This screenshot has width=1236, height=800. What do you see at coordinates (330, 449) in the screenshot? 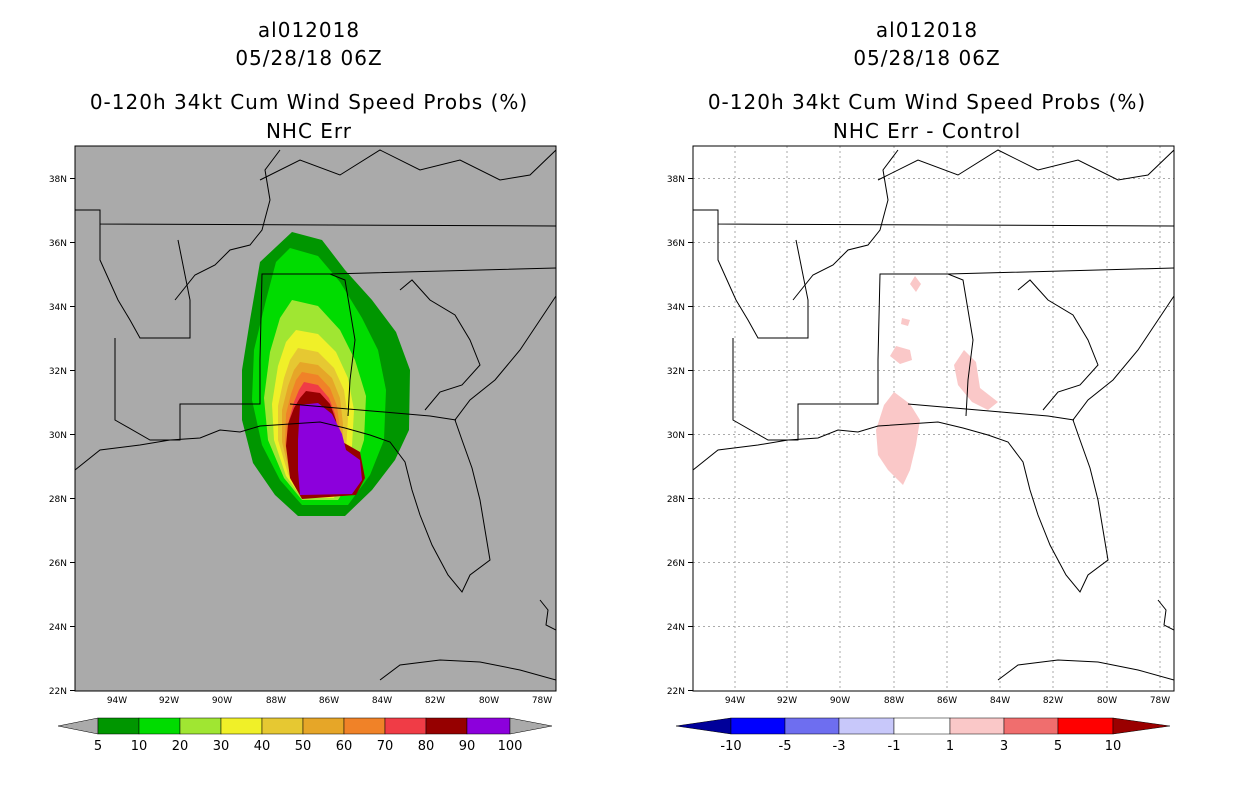
I see `prob-100-contour` at bounding box center [330, 449].